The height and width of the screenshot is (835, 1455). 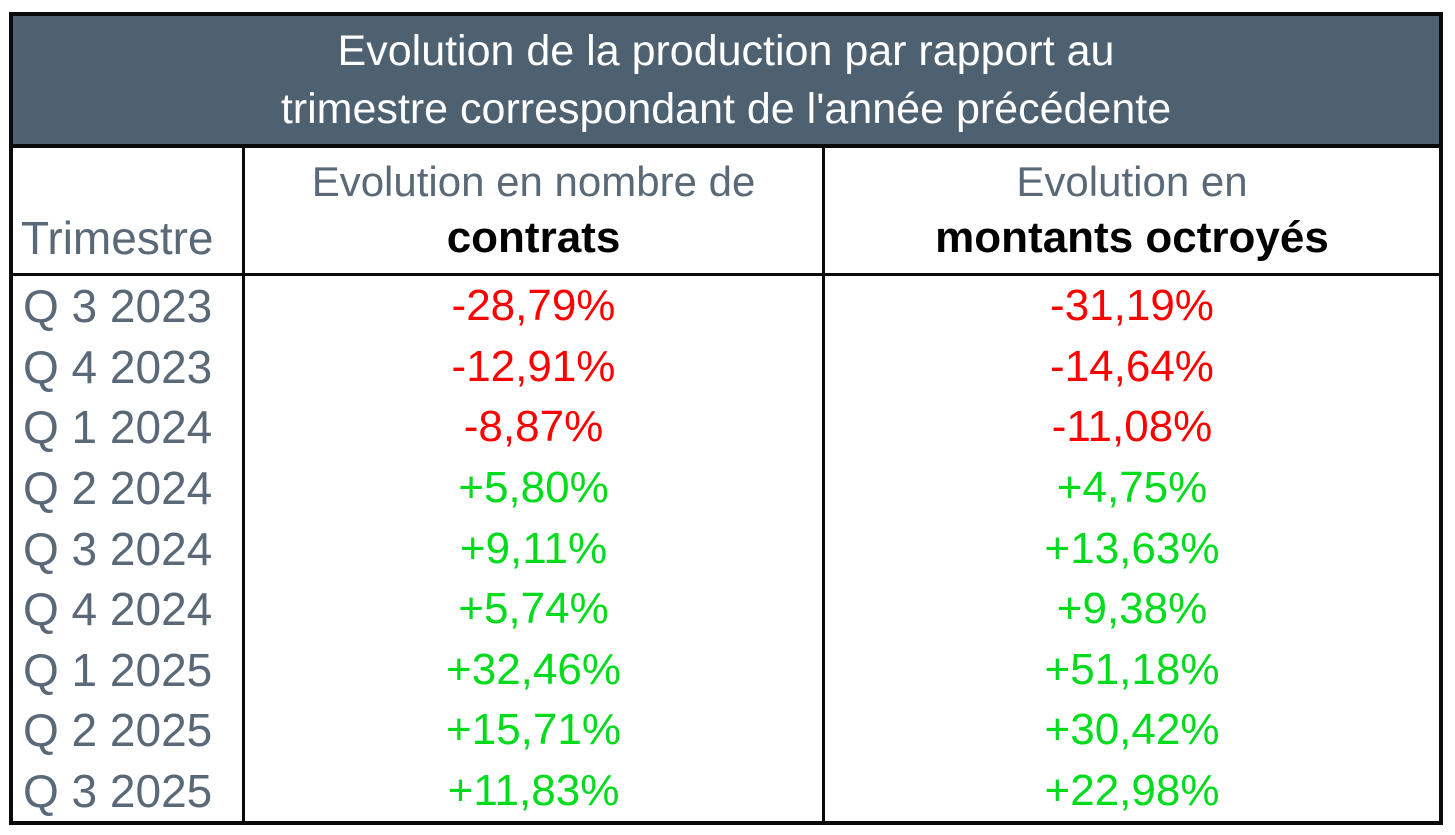 I want to click on trimestre-cell: Q 4 2023, so click(x=129, y=367).